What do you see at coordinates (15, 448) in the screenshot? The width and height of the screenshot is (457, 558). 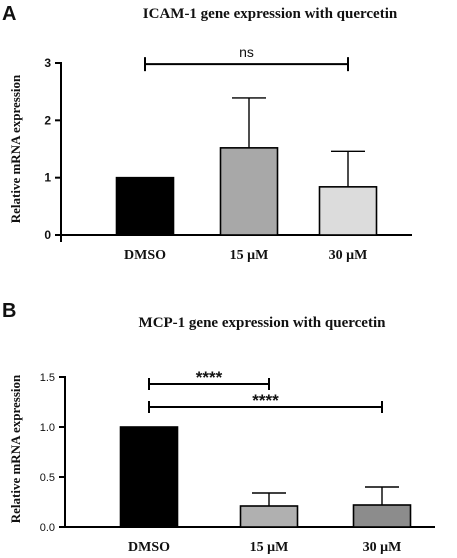 I see `chart-b-ylabel: Relative mRNA expression` at bounding box center [15, 448].